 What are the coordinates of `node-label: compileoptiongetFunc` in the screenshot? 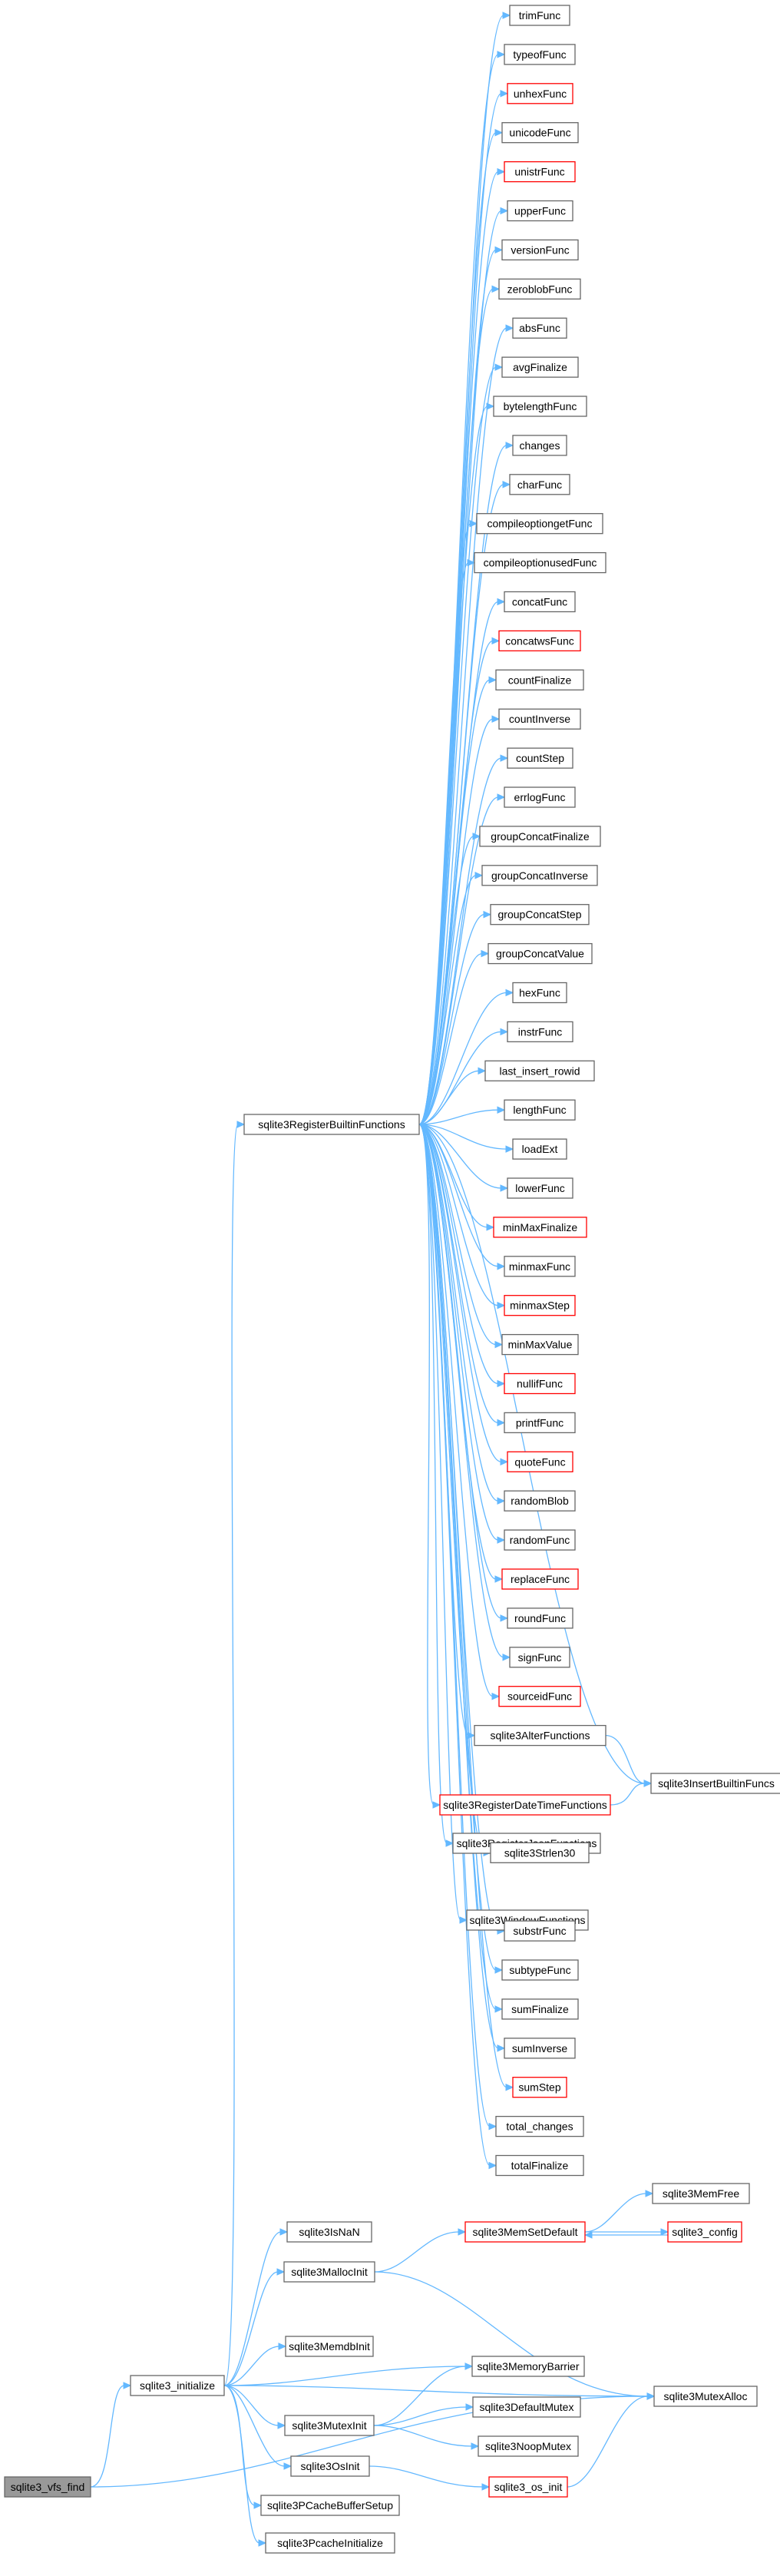 It's located at (540, 524).